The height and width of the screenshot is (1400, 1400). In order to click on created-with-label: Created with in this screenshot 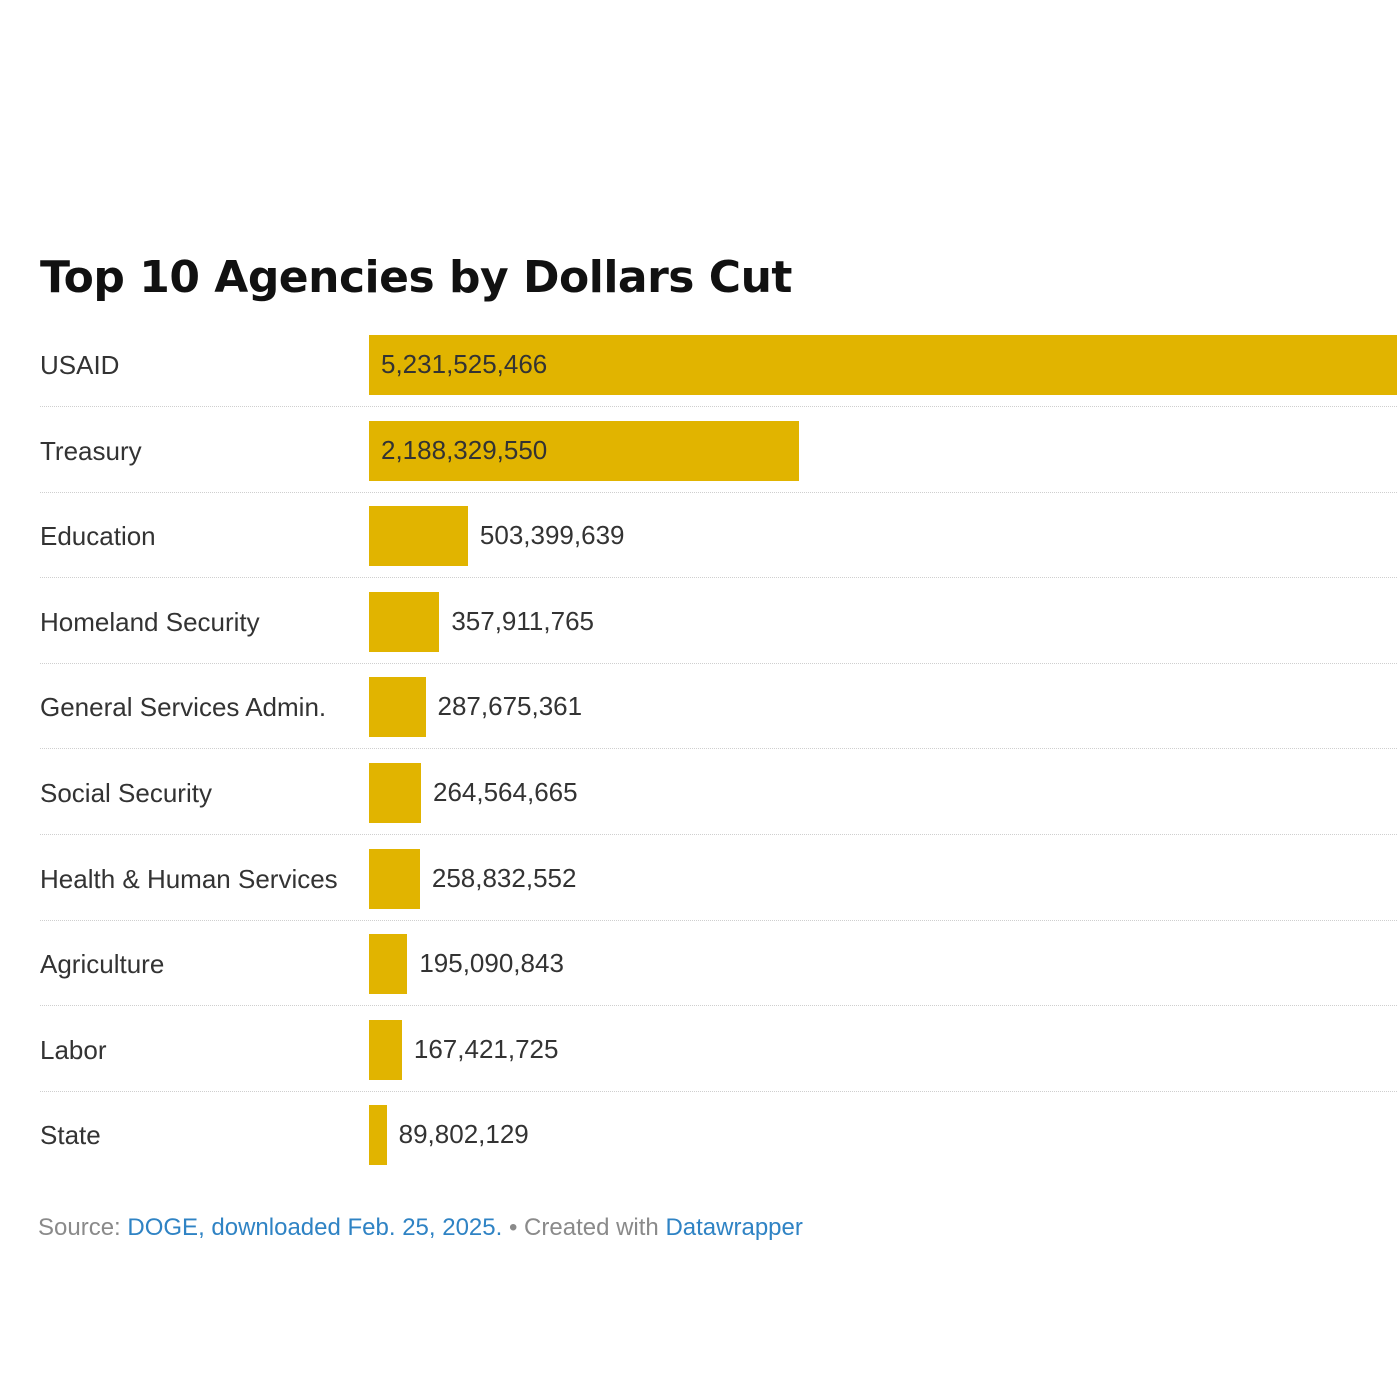, I will do `click(591, 1227)`.